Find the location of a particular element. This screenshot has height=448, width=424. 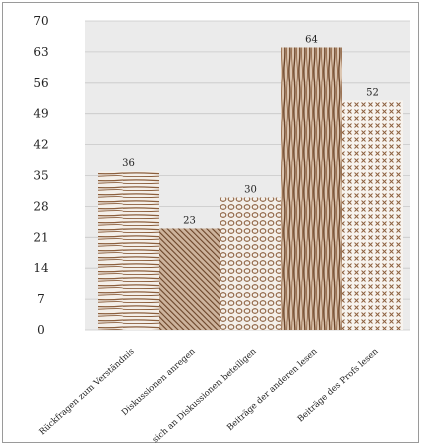

x-category-label: sich an Diskussionen beteiligen is located at coordinates (205, 395).